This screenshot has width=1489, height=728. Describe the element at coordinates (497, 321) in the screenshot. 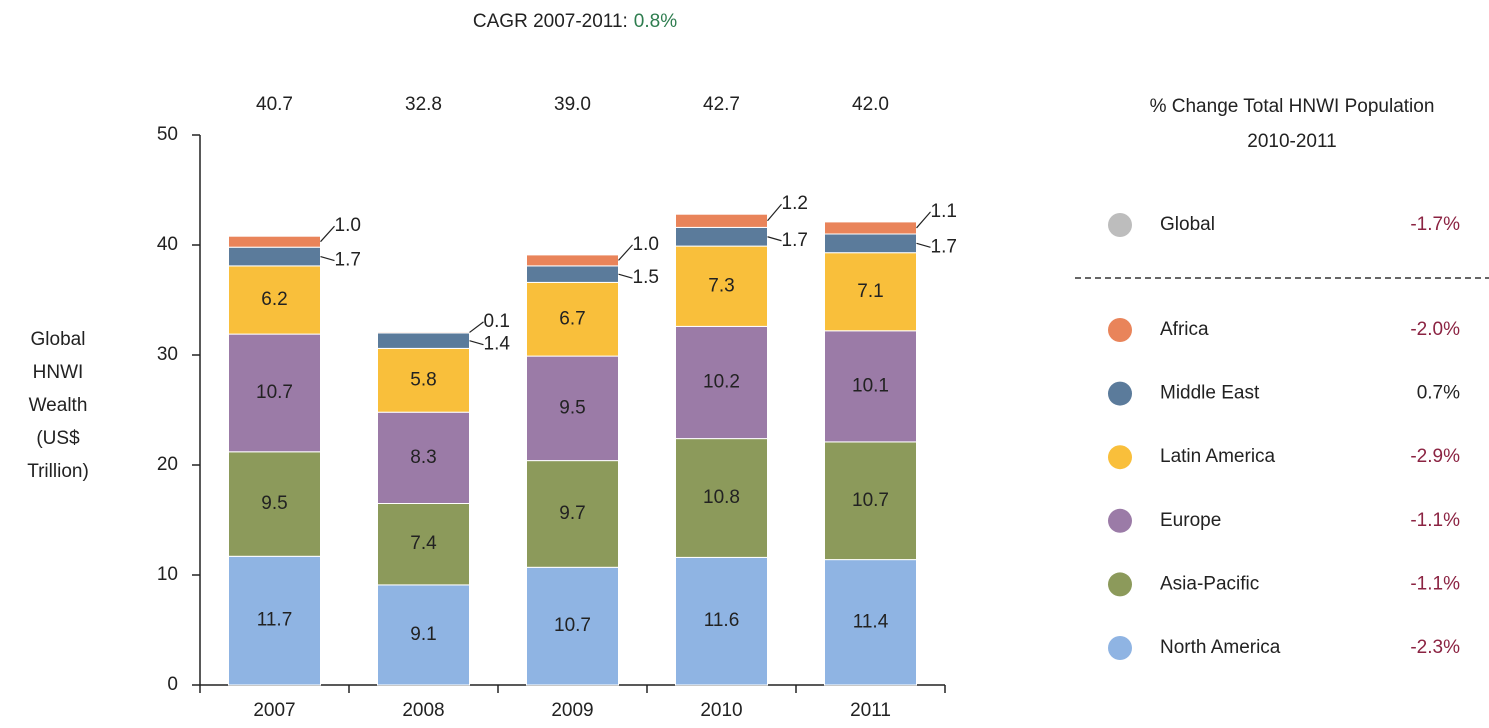

I see `value-label: 0.1` at that location.